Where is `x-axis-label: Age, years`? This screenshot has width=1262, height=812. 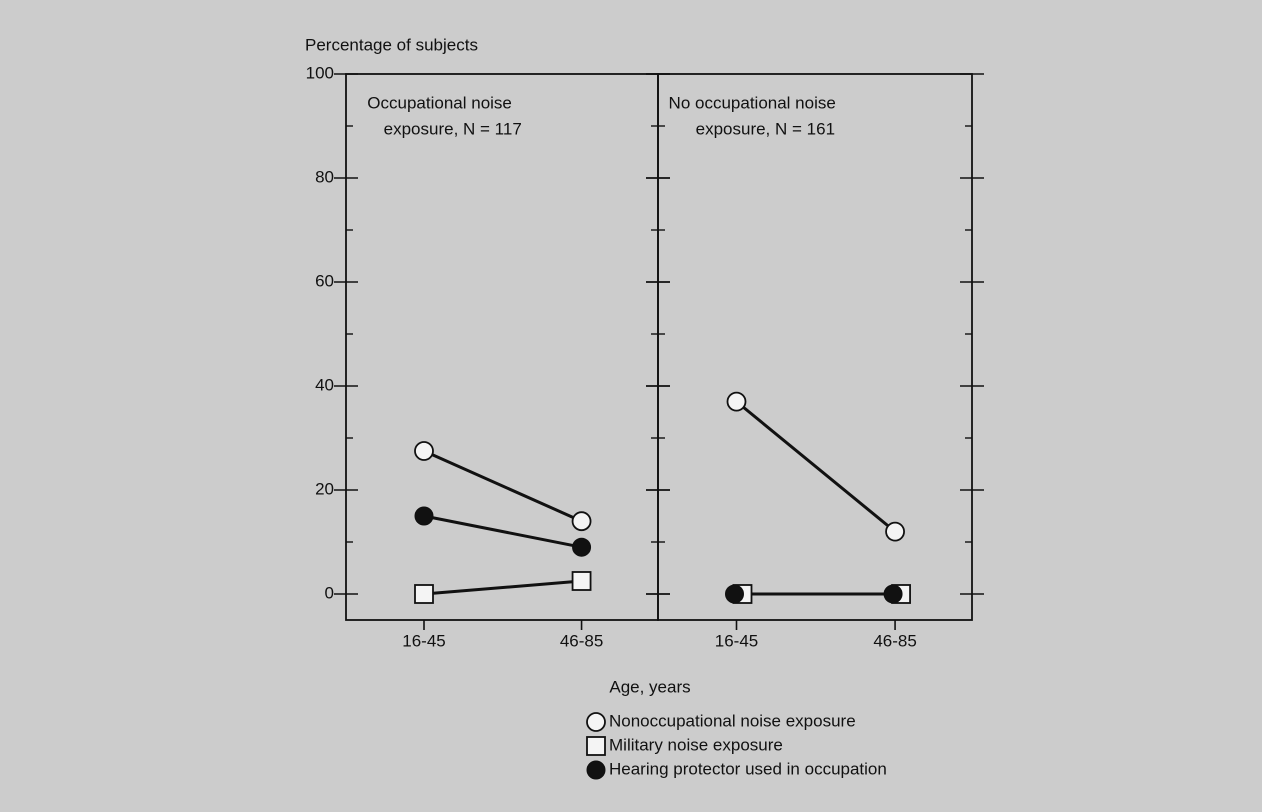 x-axis-label: Age, years is located at coordinates (649, 686).